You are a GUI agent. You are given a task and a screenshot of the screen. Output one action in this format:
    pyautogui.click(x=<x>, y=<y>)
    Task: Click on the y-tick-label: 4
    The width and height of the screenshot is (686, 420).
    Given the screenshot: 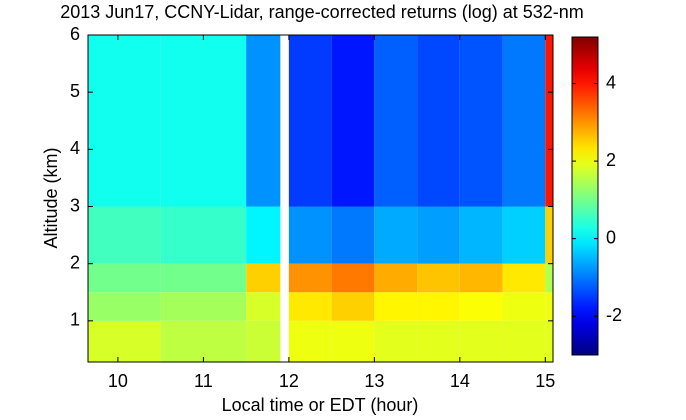 What is the action you would take?
    pyautogui.click(x=75, y=148)
    